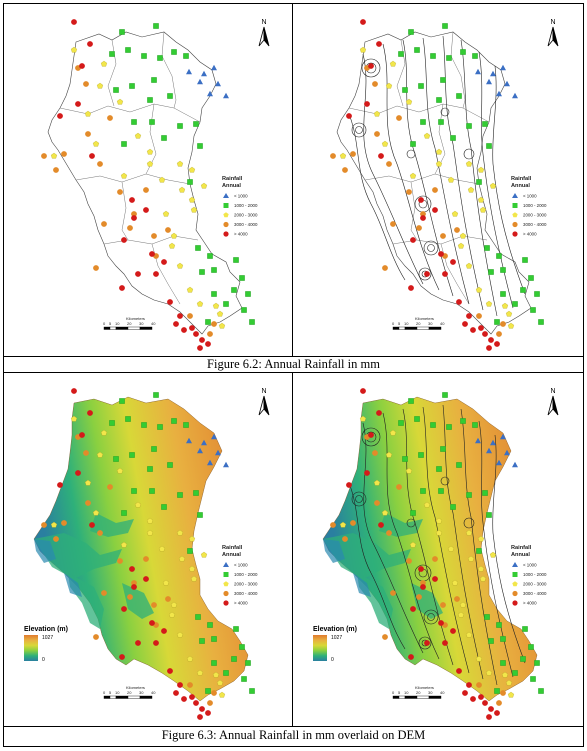 The width and height of the screenshot is (587, 751). I want to click on legend-triangle-icon, so click(515, 195).